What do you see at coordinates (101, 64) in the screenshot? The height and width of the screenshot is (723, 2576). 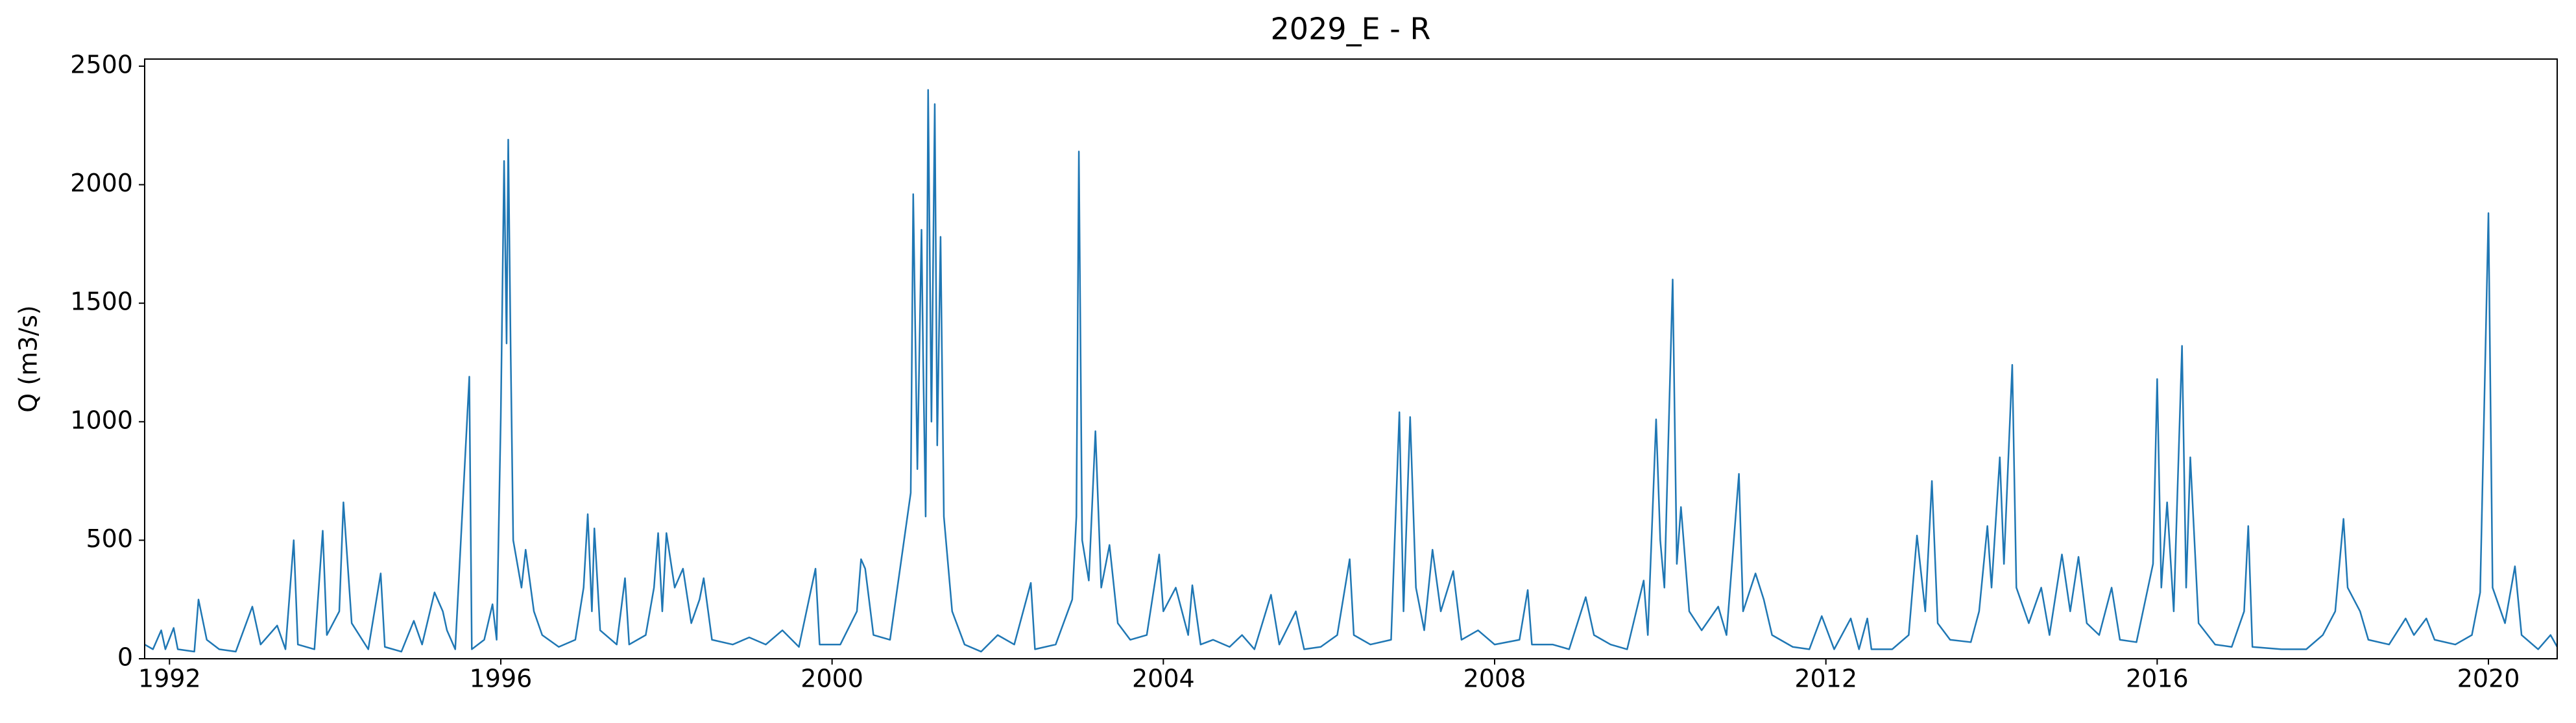 I see `y-tick-label: 2500` at bounding box center [101, 64].